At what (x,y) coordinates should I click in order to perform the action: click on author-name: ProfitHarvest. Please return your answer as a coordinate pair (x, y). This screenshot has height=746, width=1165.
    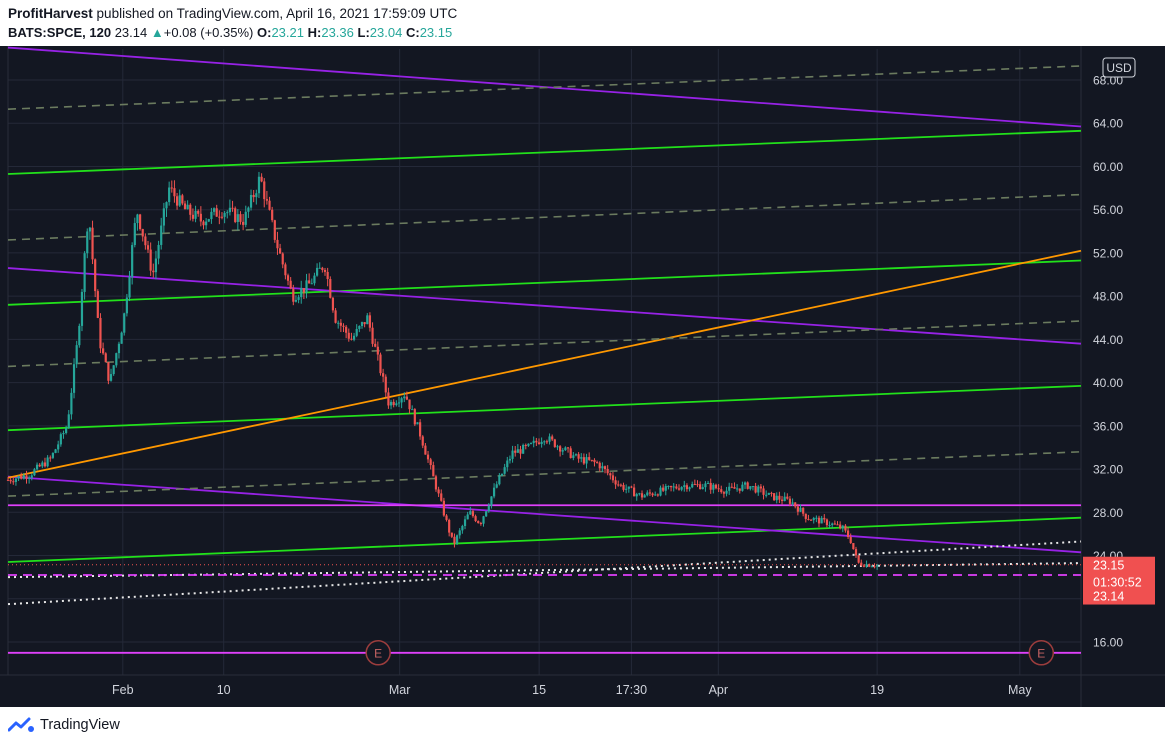
    Looking at the image, I should click on (50, 13).